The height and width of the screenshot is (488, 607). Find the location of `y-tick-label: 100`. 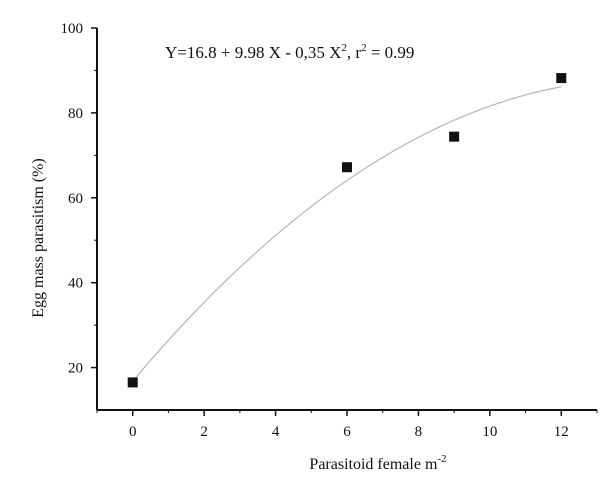

y-tick-label: 100 is located at coordinates (72, 29).